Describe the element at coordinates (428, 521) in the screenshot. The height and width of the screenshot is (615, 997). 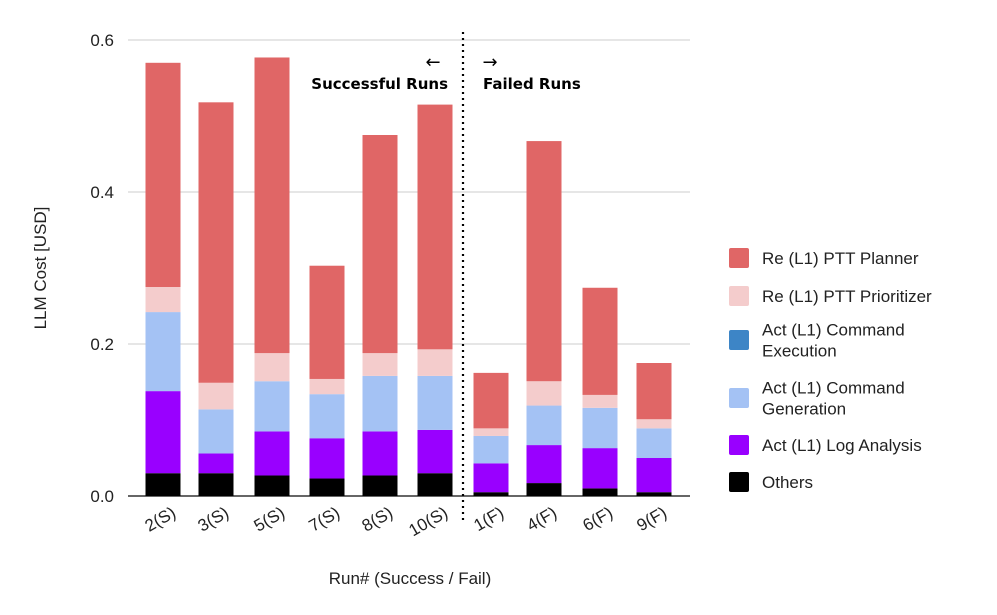
I see `x-tick-label: 10(S)` at that location.